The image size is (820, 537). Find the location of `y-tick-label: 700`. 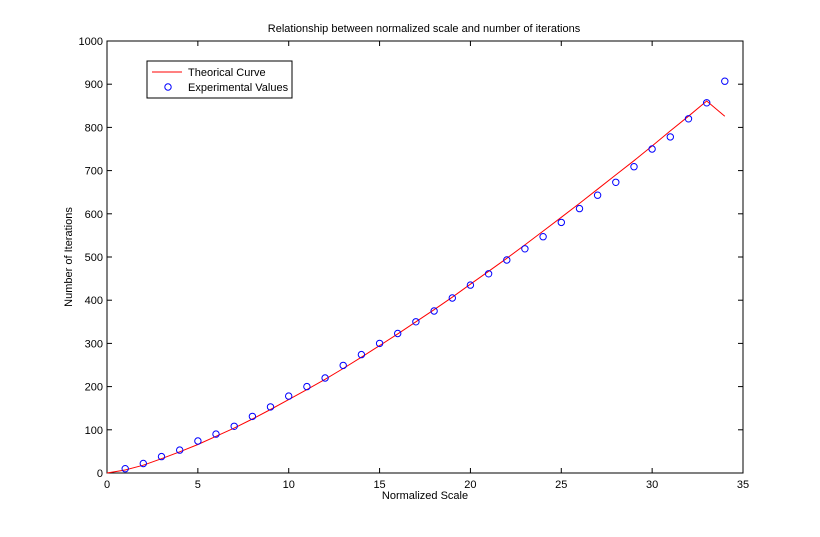

y-tick-label: 700 is located at coordinates (94, 172).